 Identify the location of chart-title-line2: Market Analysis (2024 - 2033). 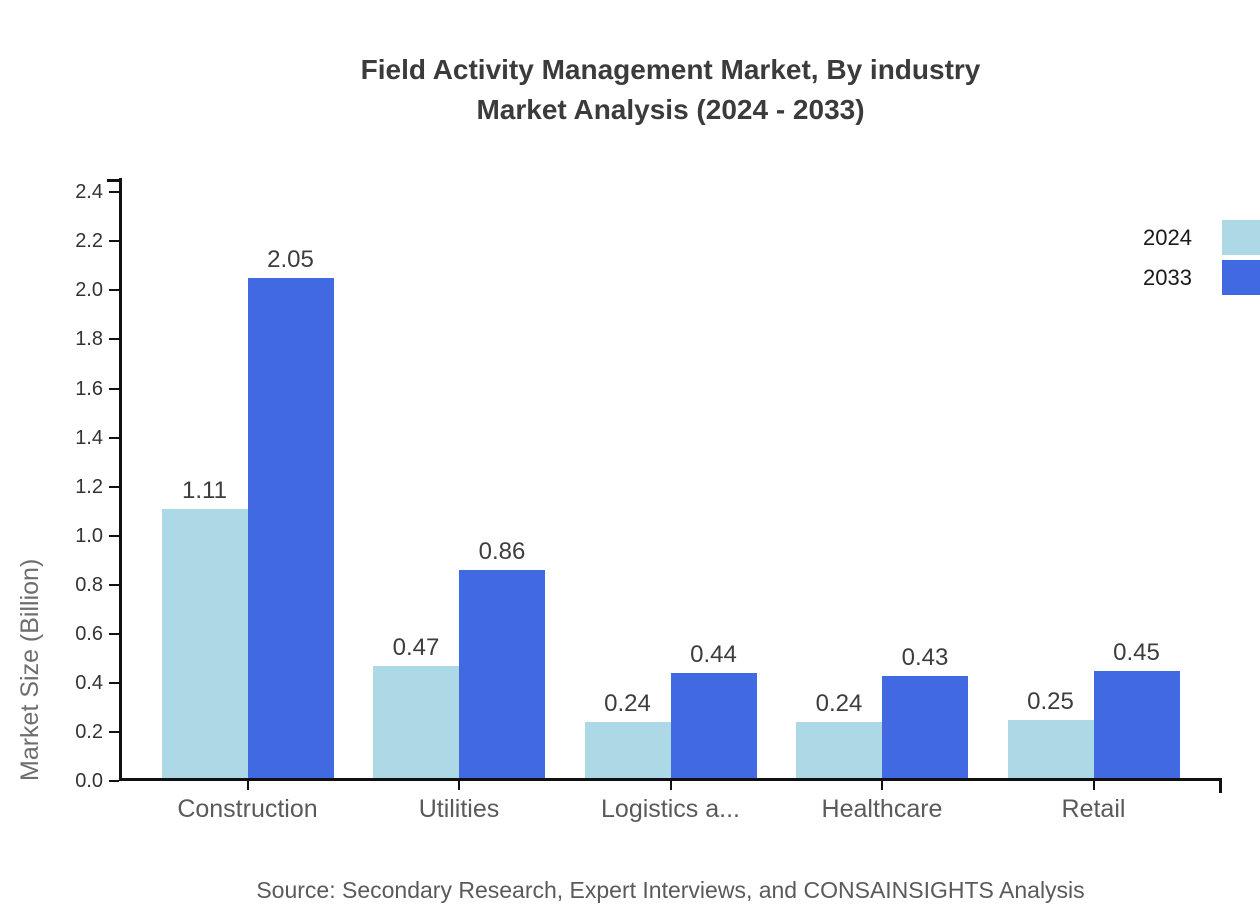
(670, 109).